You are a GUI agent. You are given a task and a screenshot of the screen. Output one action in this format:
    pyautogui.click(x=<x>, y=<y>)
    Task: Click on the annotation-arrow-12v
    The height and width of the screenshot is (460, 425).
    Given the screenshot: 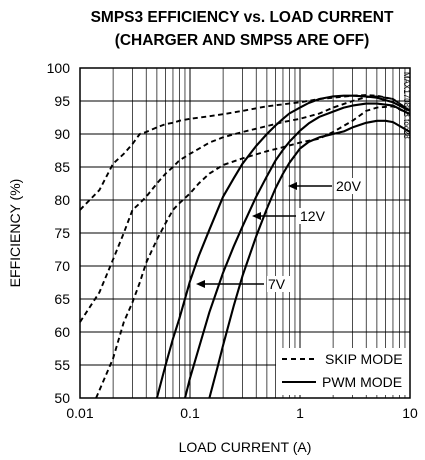 What is the action you would take?
    pyautogui.click(x=256, y=216)
    